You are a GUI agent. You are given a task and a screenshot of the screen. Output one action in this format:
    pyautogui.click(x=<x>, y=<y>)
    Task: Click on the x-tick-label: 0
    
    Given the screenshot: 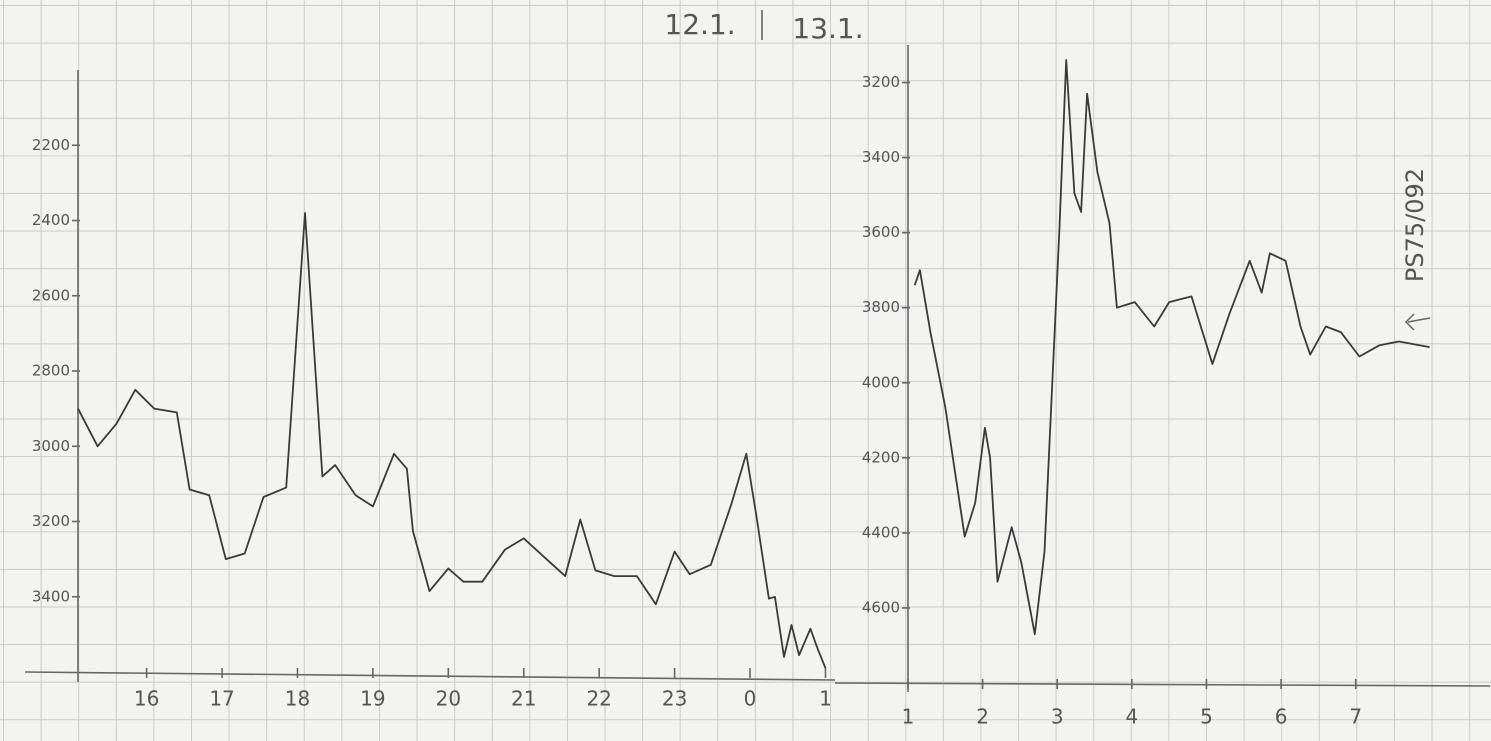 What is the action you would take?
    pyautogui.click(x=750, y=699)
    